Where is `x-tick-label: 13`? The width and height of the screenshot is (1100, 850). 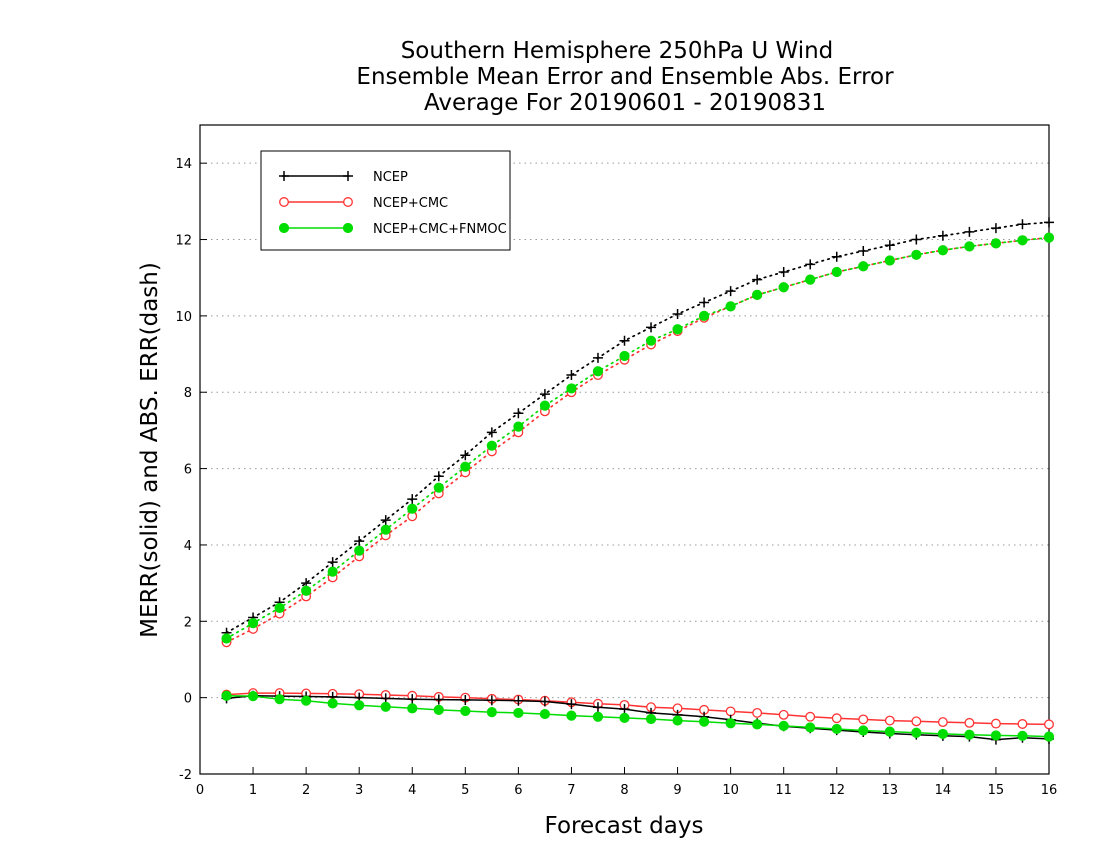
x-tick-label: 13 is located at coordinates (890, 790).